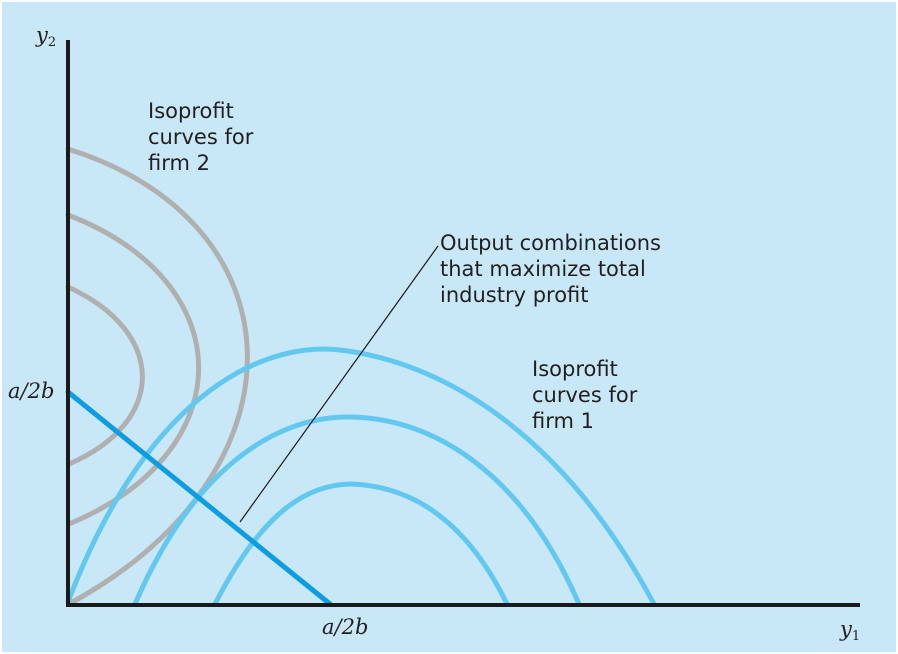  Describe the element at coordinates (46, 36) in the screenshot. I see `y-axis-label: y2` at that location.